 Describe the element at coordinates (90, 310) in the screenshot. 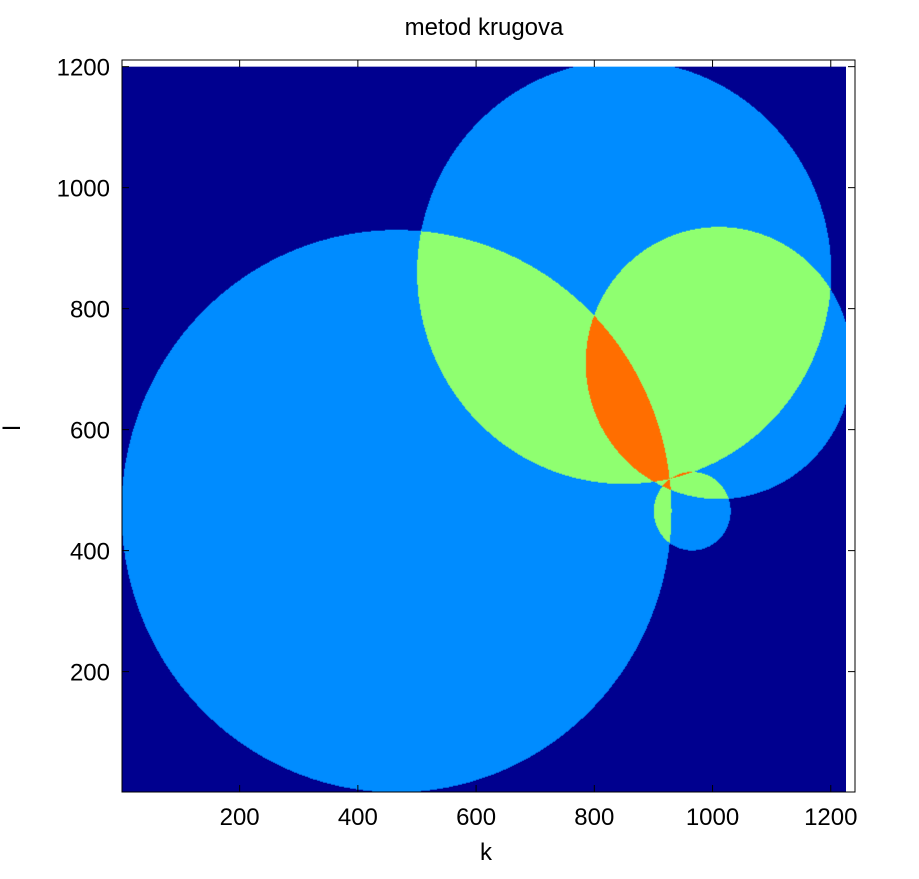

I see `y-tick-label: 800` at that location.